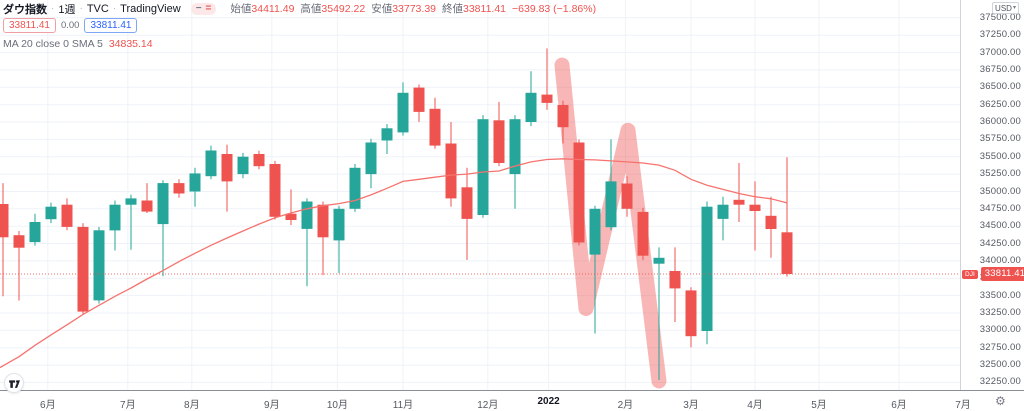  I want to click on price-tick-label: 35500.00, so click(1000, 156).